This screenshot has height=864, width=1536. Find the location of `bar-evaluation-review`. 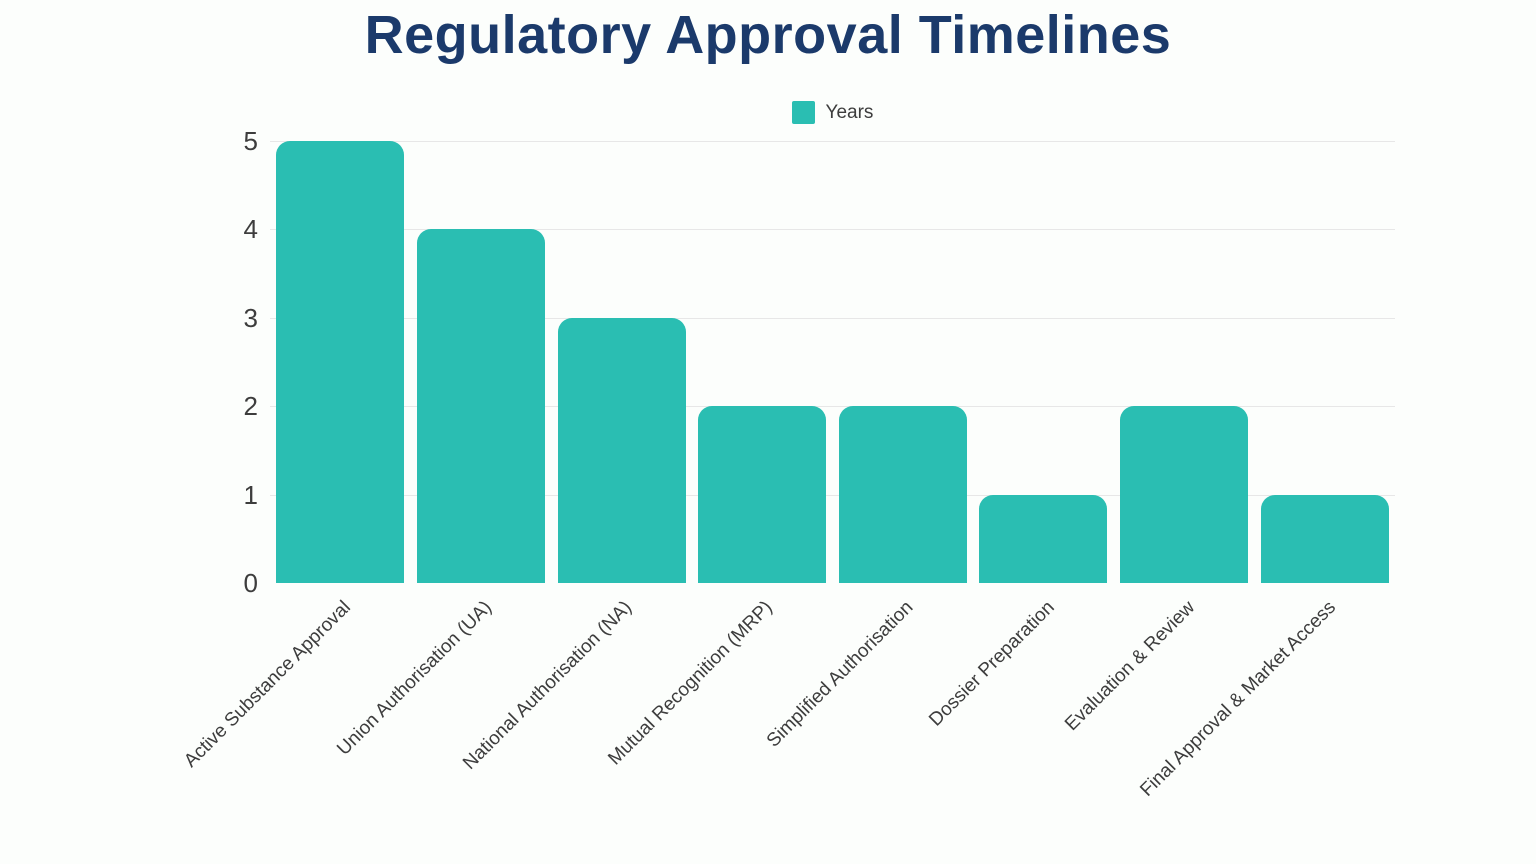

bar-evaluation-review is located at coordinates (1184, 494).